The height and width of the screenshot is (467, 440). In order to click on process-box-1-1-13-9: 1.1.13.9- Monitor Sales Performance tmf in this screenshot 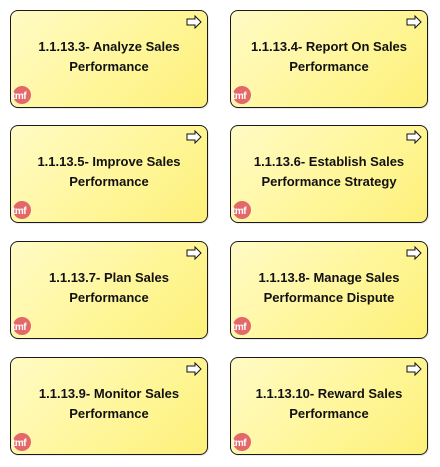, I will do `click(109, 406)`.